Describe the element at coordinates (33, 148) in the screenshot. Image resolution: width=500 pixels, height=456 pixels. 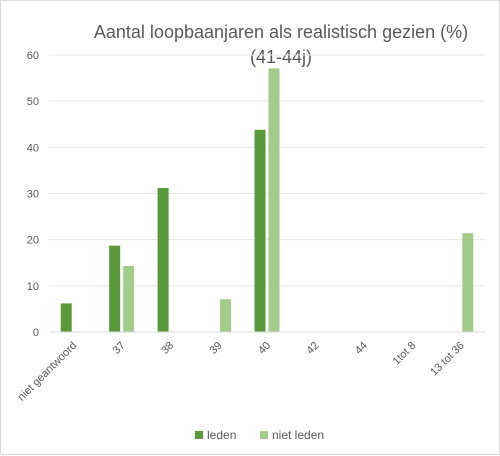
I see `y-tick-label: 40` at that location.